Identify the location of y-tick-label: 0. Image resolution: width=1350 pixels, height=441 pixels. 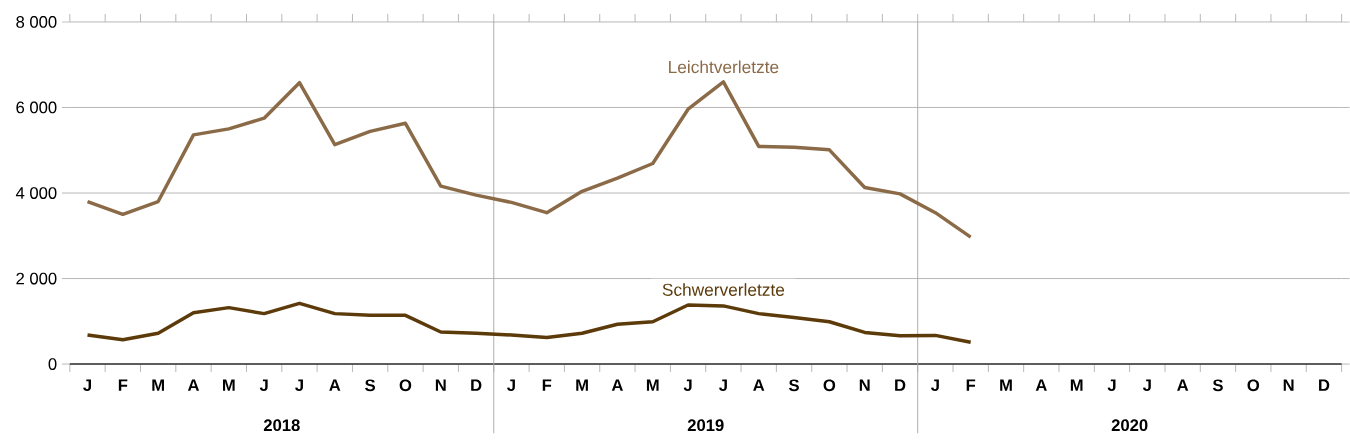
(52, 364).